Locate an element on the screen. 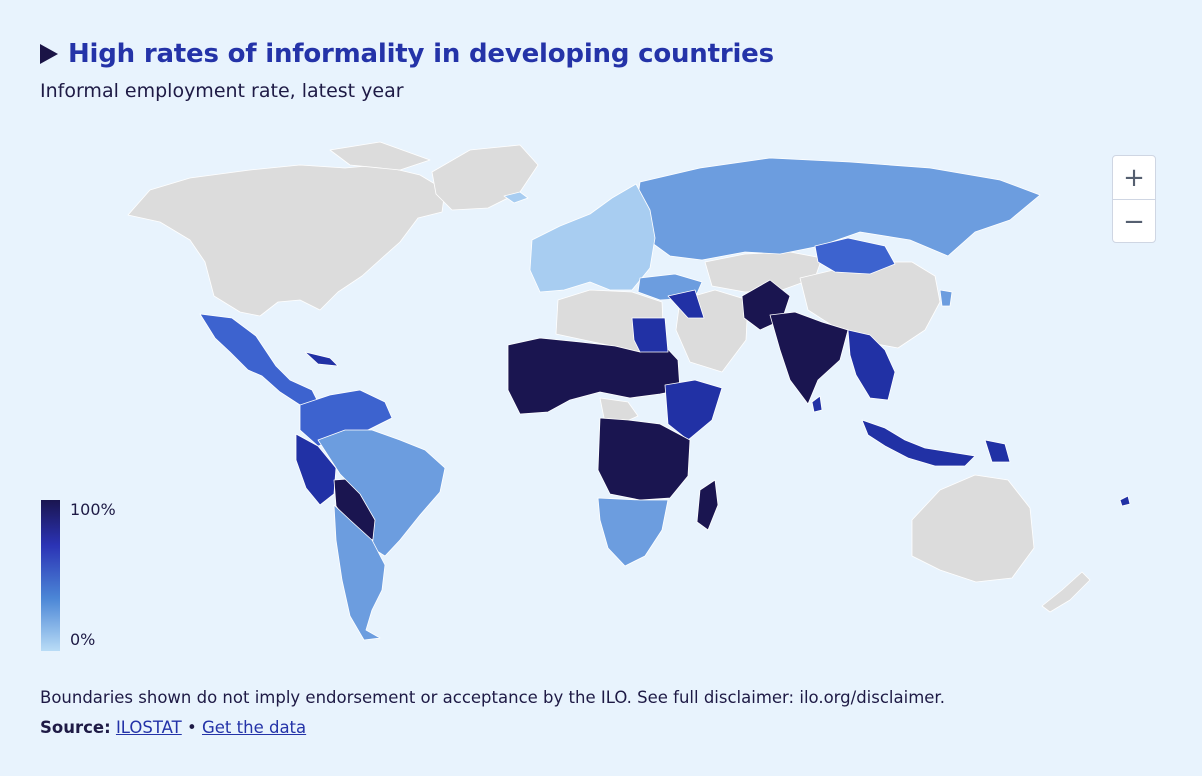 This screenshot has height=776, width=1202. colombia-venezuela is located at coordinates (346, 418).